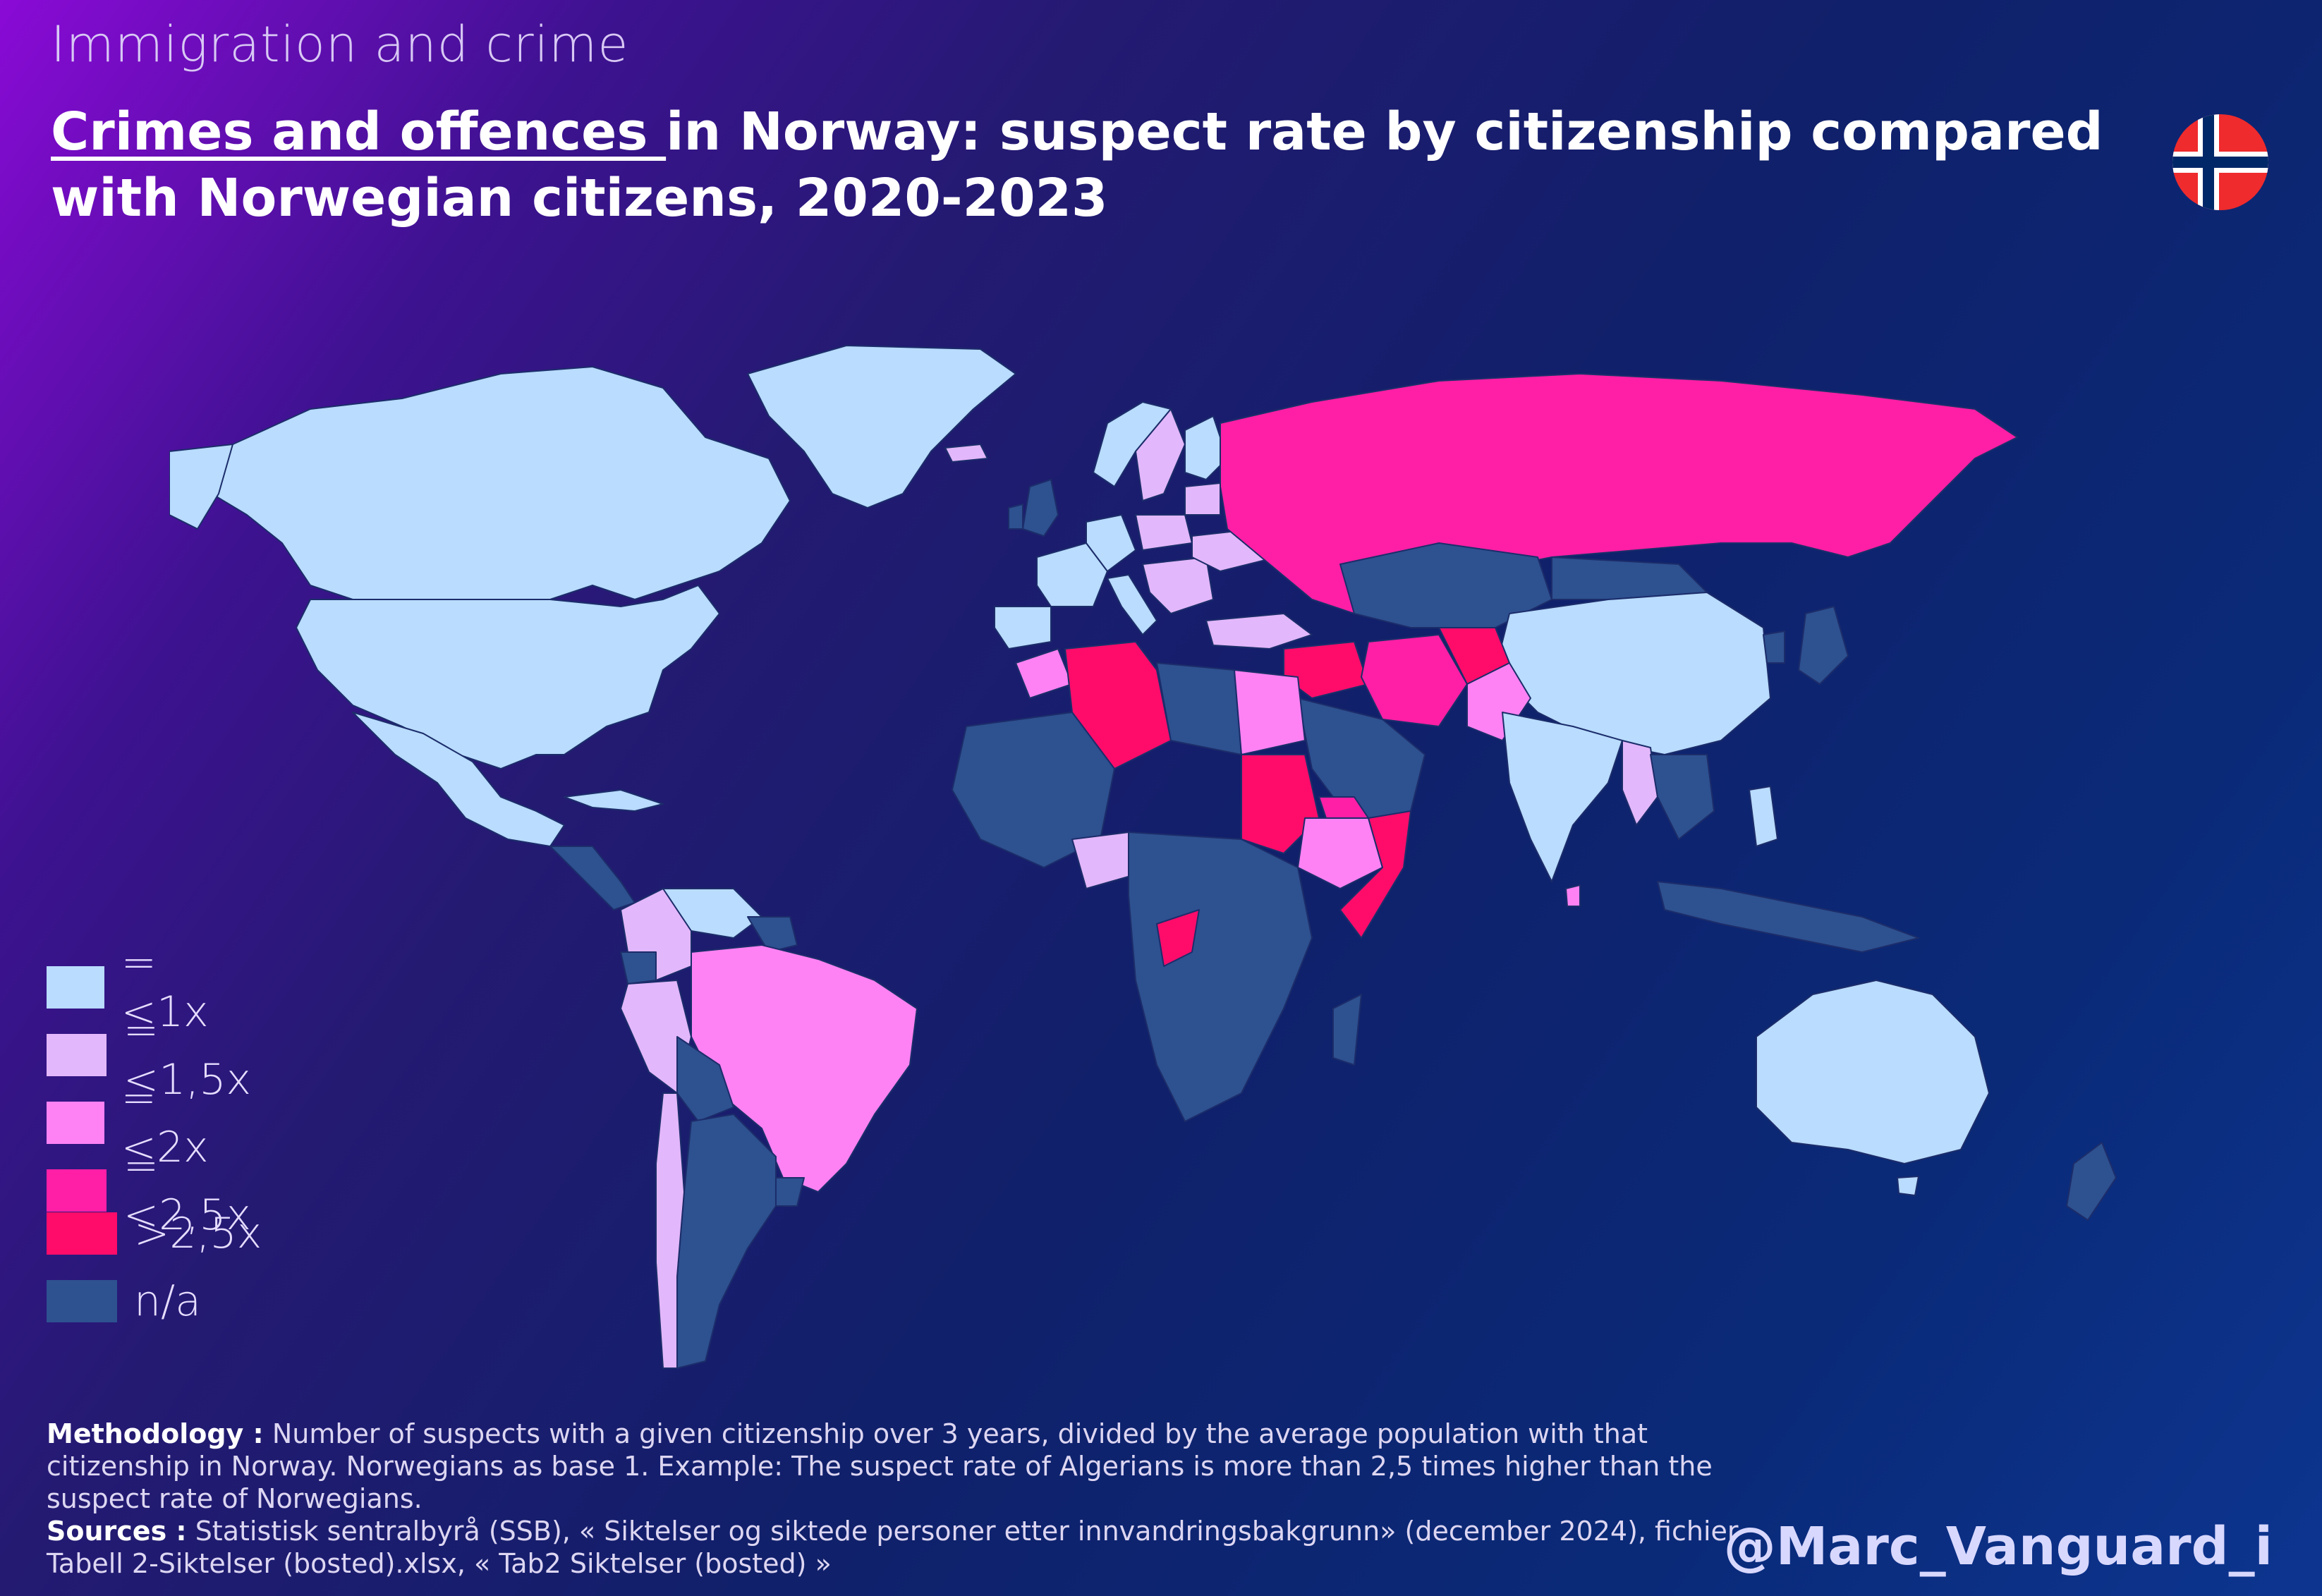 The image size is (2322, 1596). Describe the element at coordinates (1640, 783) in the screenshot. I see `myanmar` at that location.